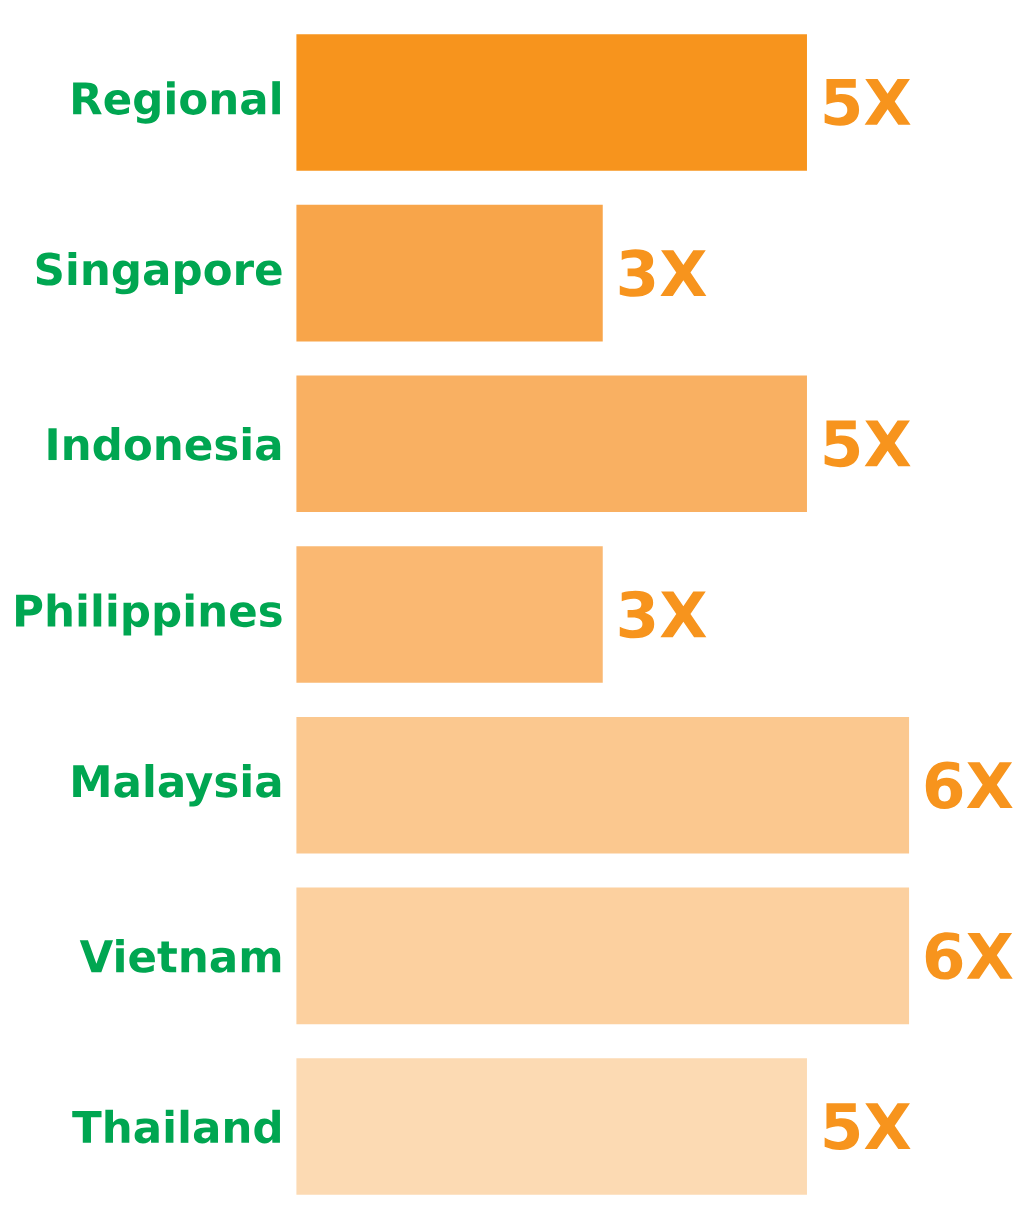 The image size is (1026, 1229). What do you see at coordinates (177, 785) in the screenshot?
I see `y-tick-label: Malaysia` at bounding box center [177, 785].